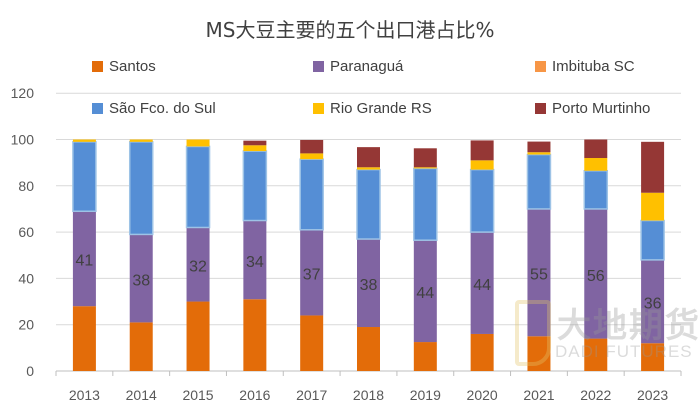  What do you see at coordinates (26, 232) in the screenshot?
I see `y-tick-label: 60` at bounding box center [26, 232].